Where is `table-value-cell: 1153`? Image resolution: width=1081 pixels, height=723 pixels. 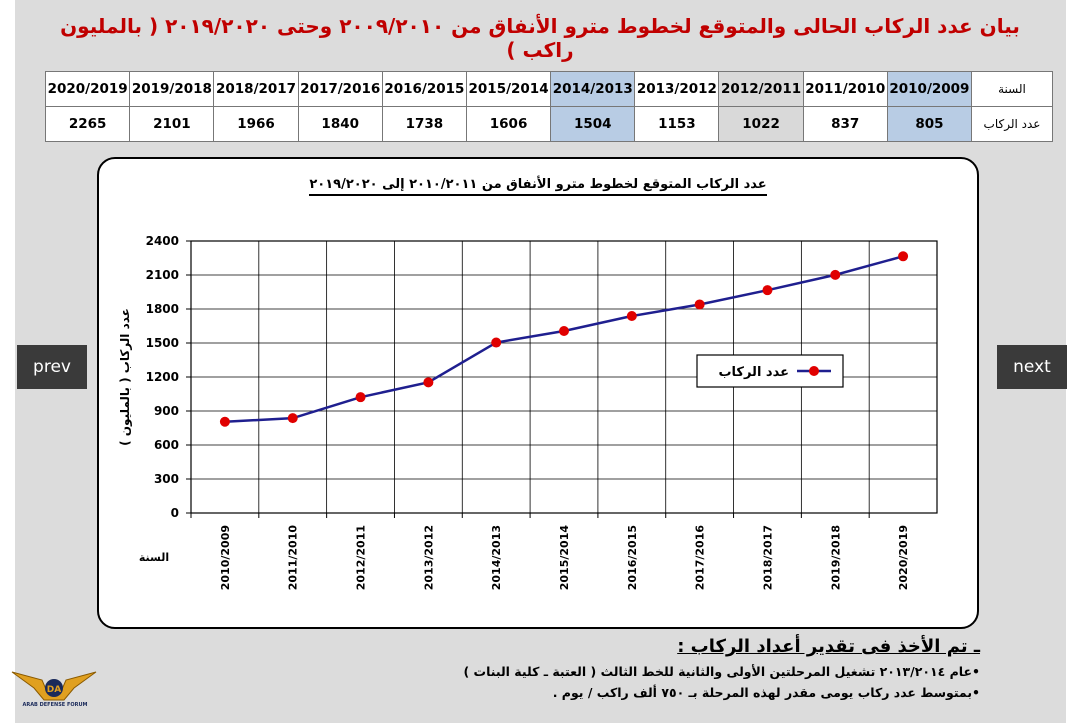
table-value-cell: 1153 is located at coordinates (677, 124).